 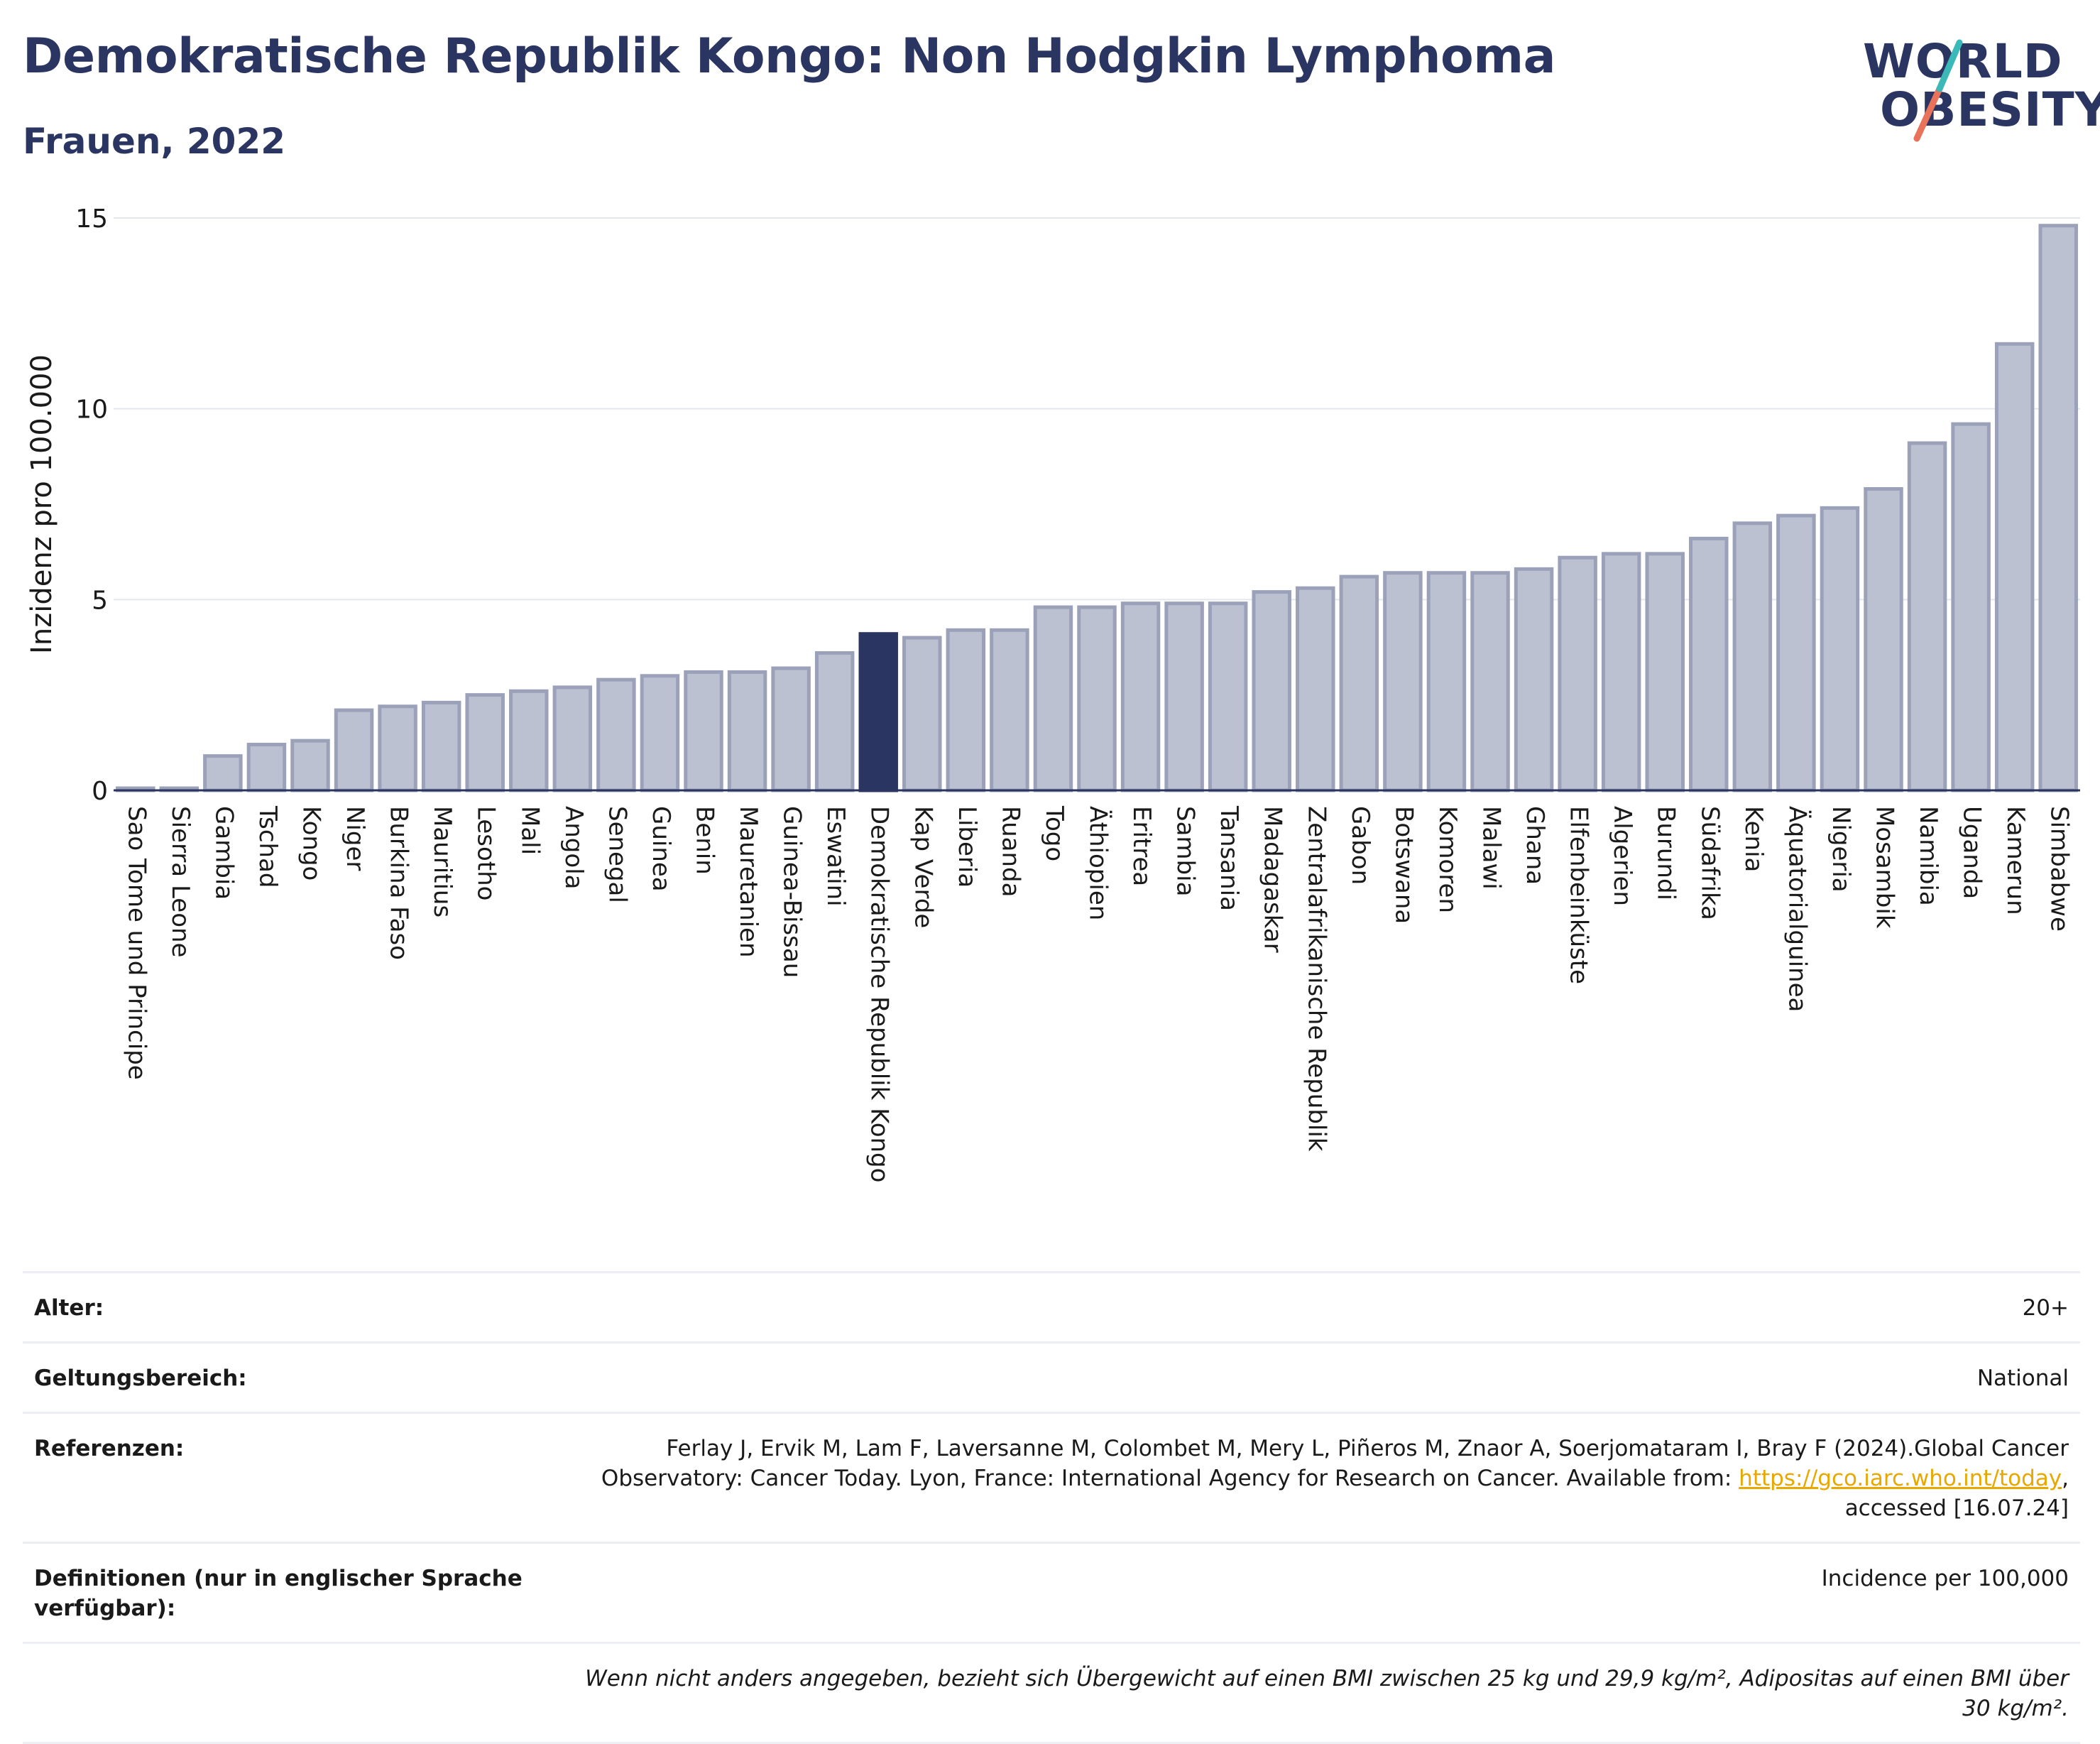 What do you see at coordinates (1098, 863) in the screenshot?
I see `x-tick-label: Äthiopien` at bounding box center [1098, 863].